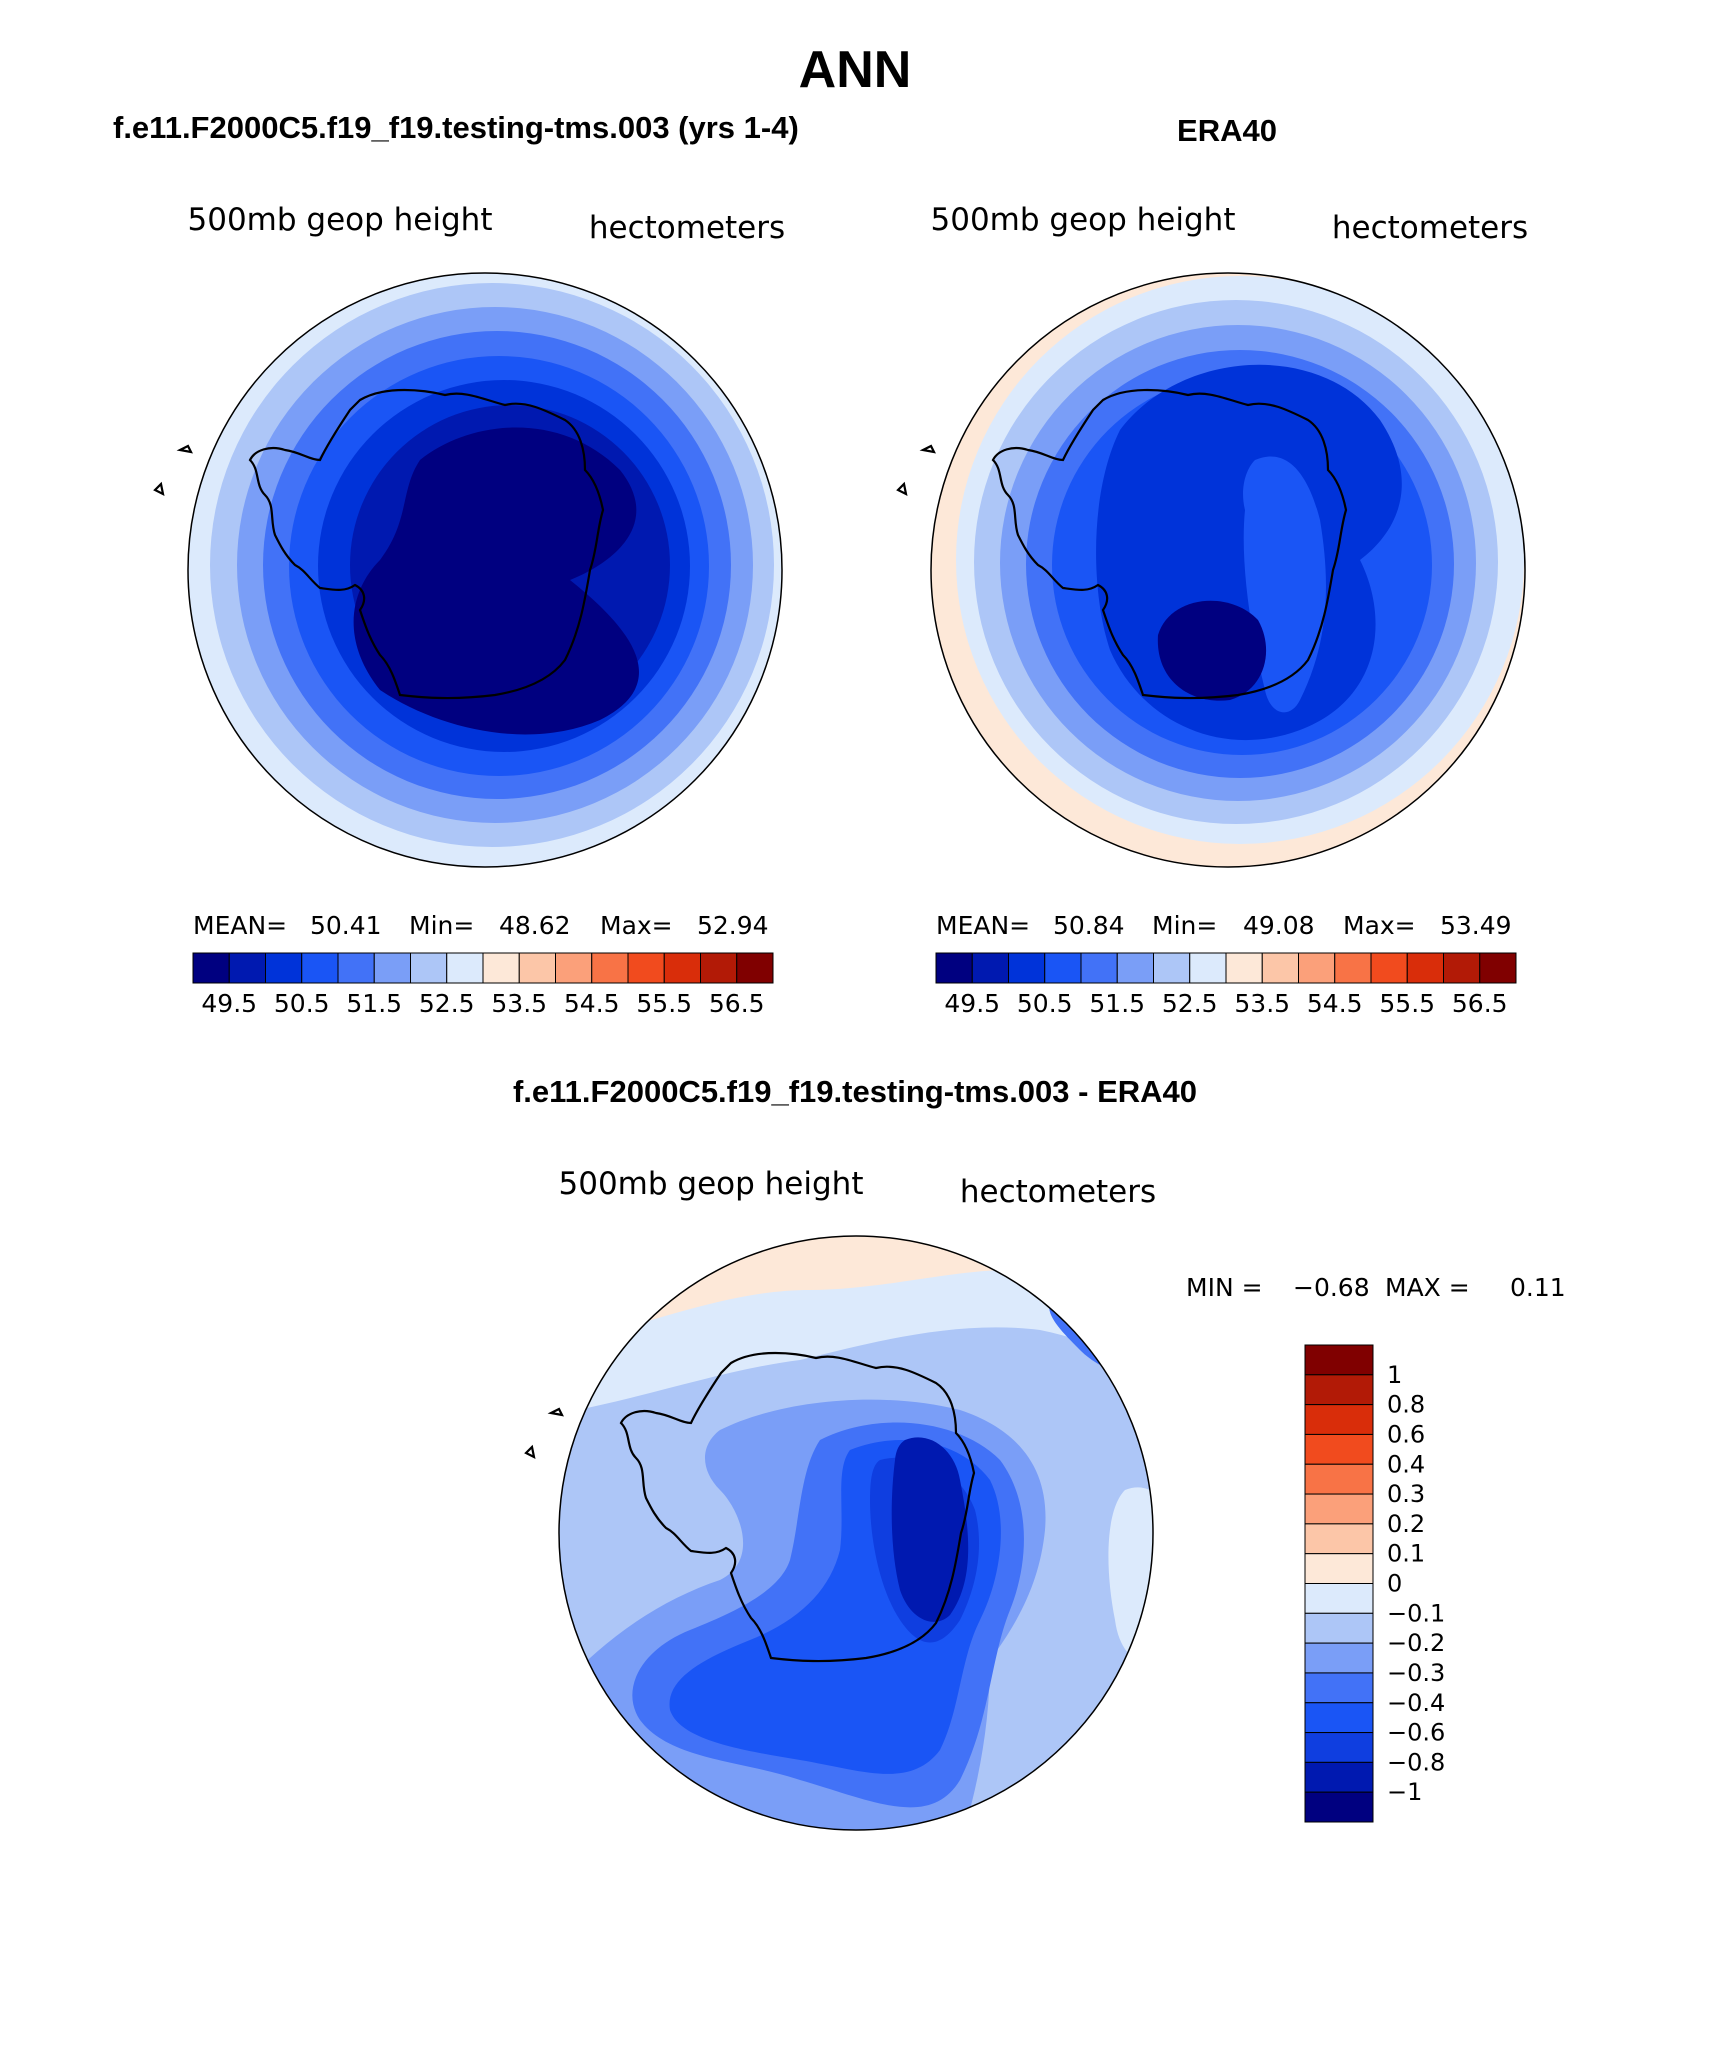 Image resolution: width=1710 pixels, height=2061 pixels. Describe the element at coordinates (1406, 1524) in the screenshot. I see `colorbar-tick-label: 0.2` at that location.